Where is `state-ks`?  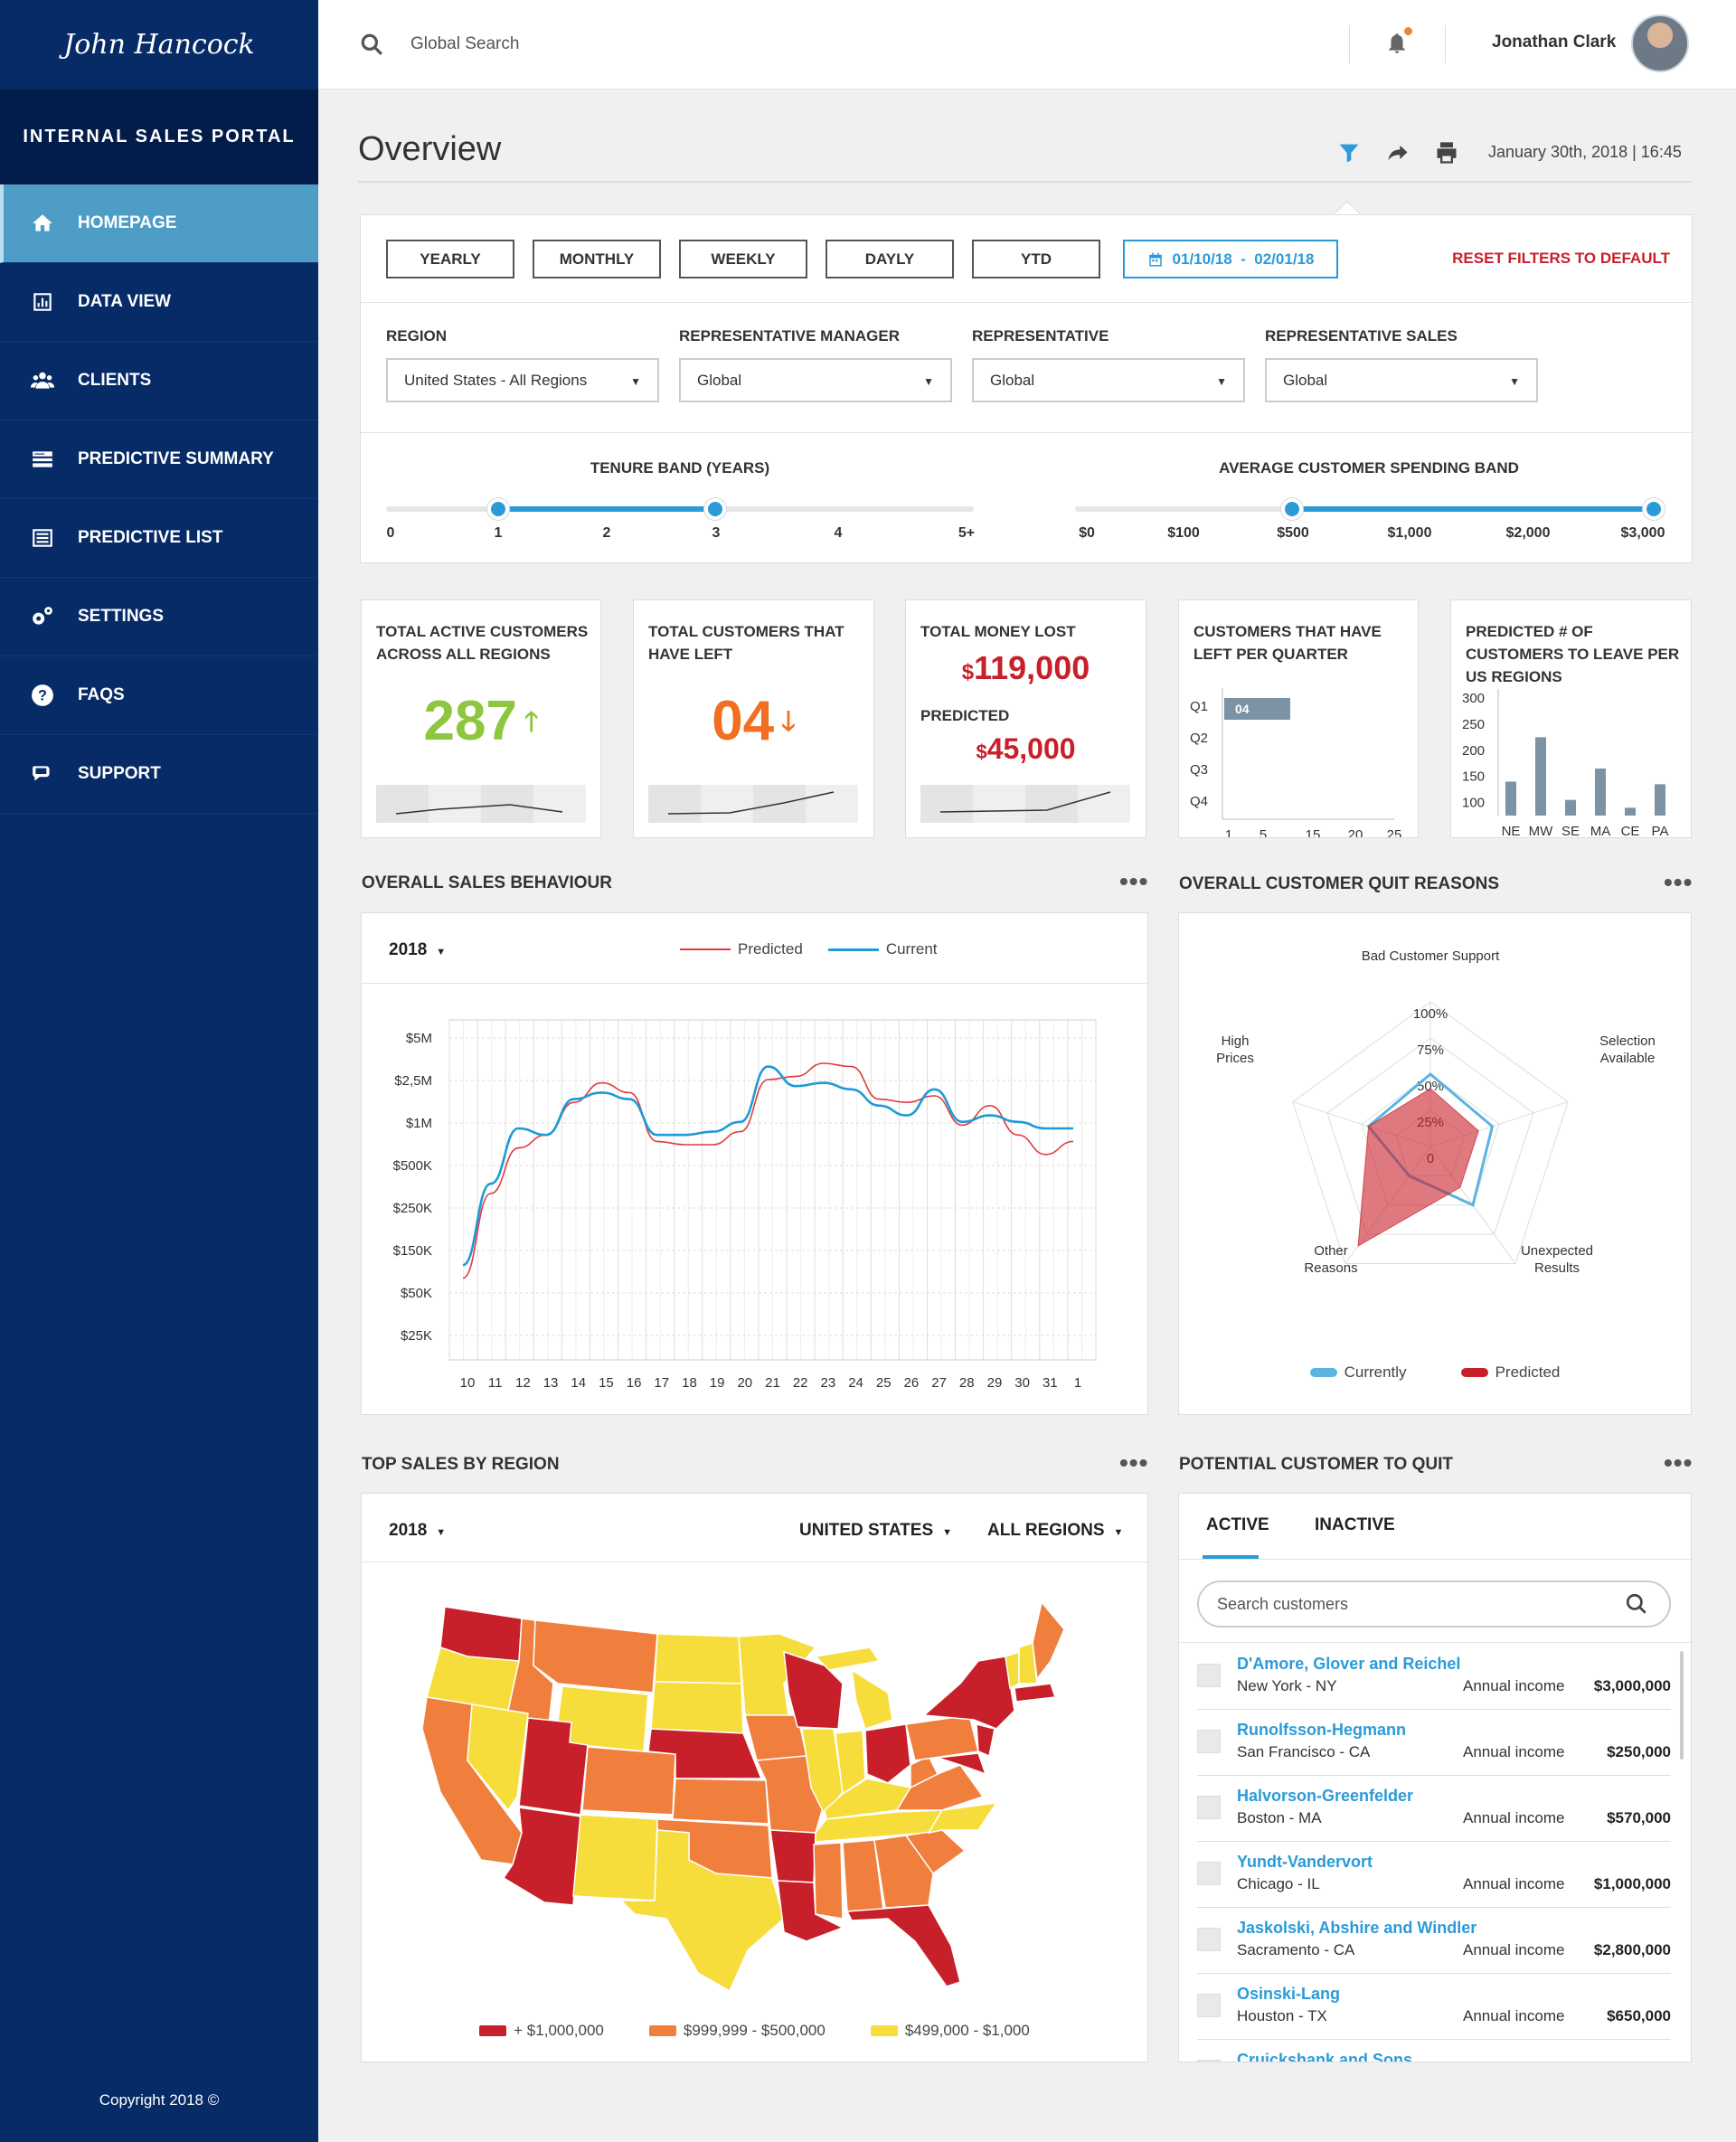
state-ks is located at coordinates (721, 1801).